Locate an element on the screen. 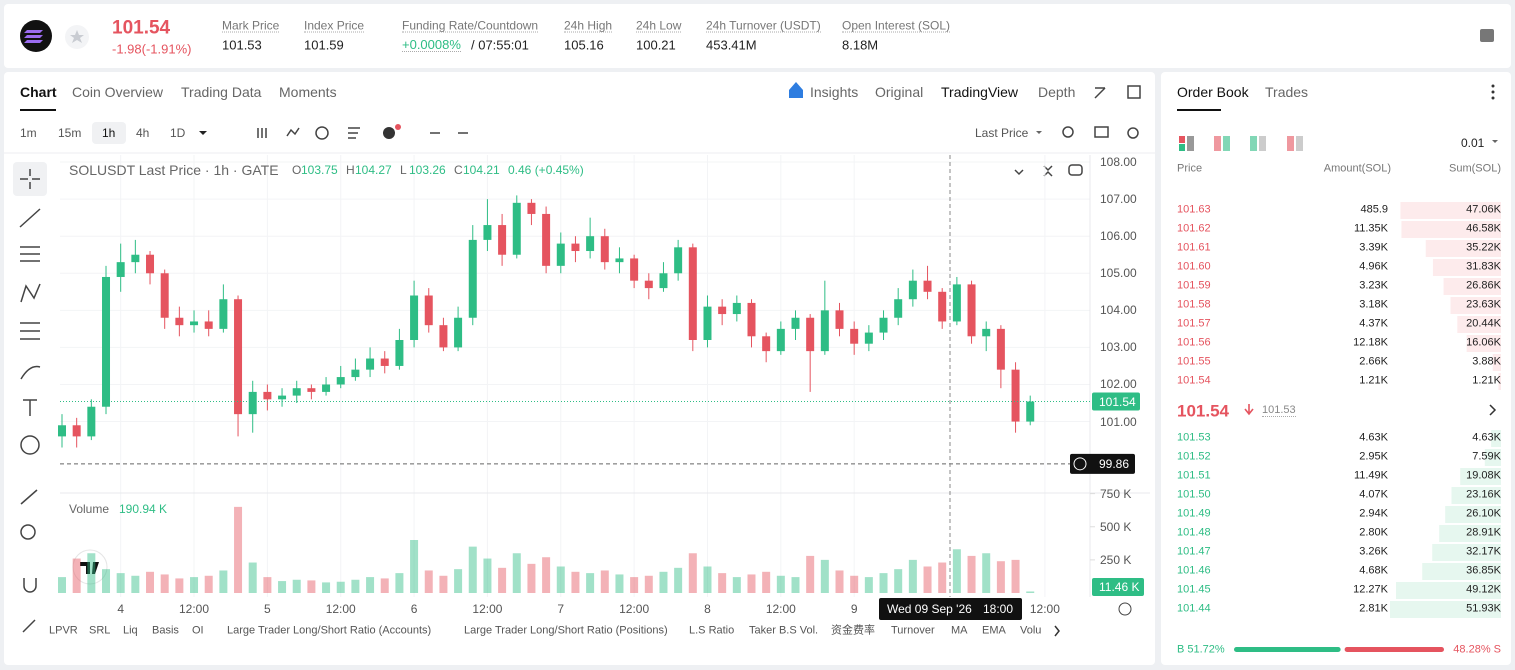 This screenshot has height=670, width=1515. notify-dot is located at coordinates (398, 127).